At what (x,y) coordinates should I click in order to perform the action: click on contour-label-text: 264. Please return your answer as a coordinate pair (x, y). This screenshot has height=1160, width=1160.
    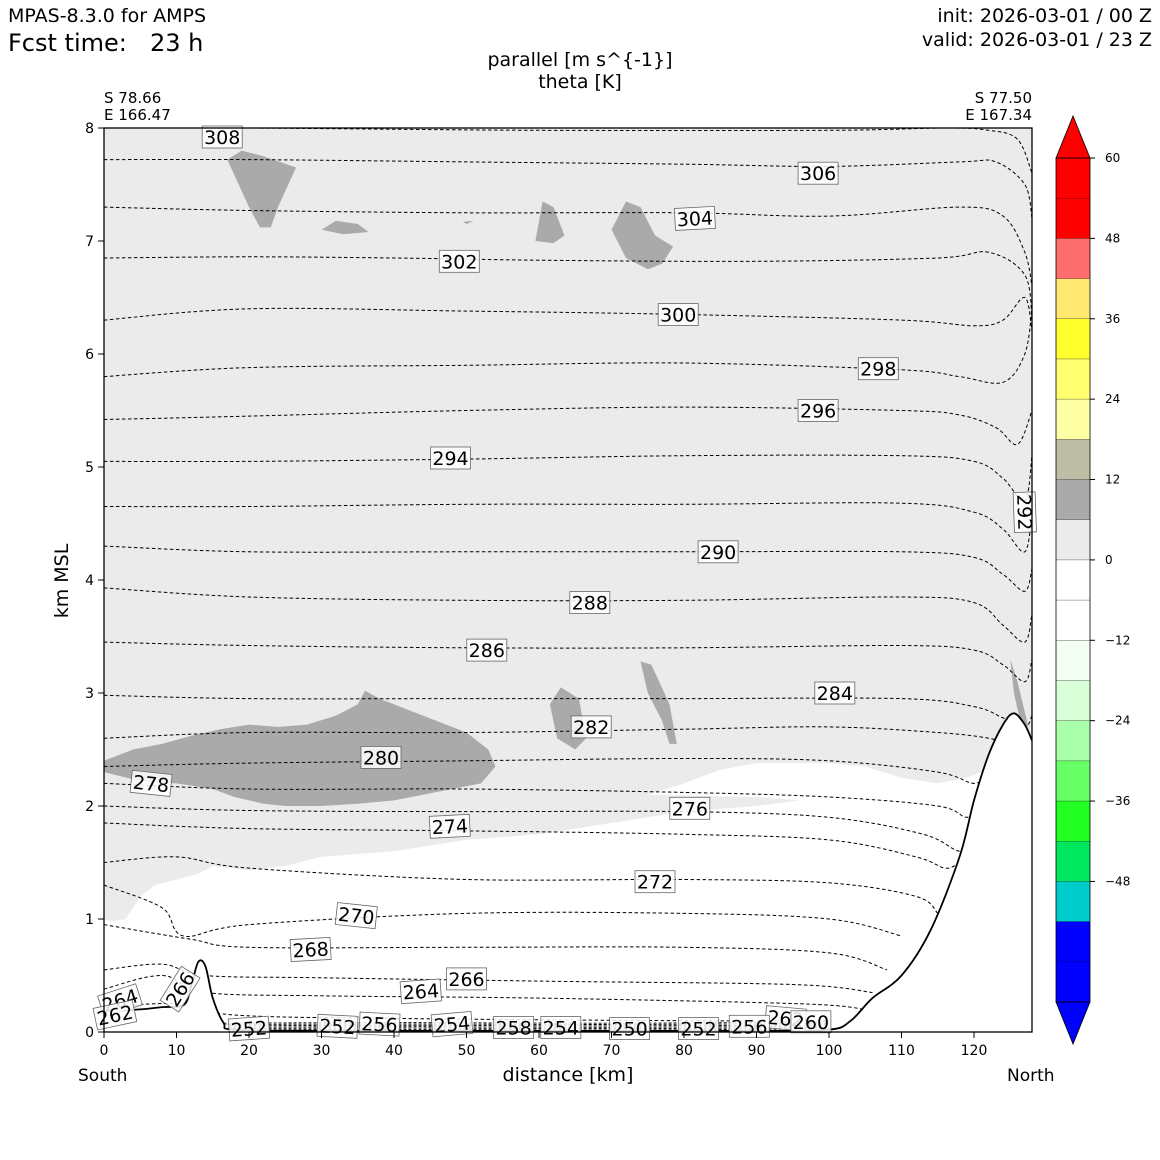
    Looking at the image, I should click on (421, 992).